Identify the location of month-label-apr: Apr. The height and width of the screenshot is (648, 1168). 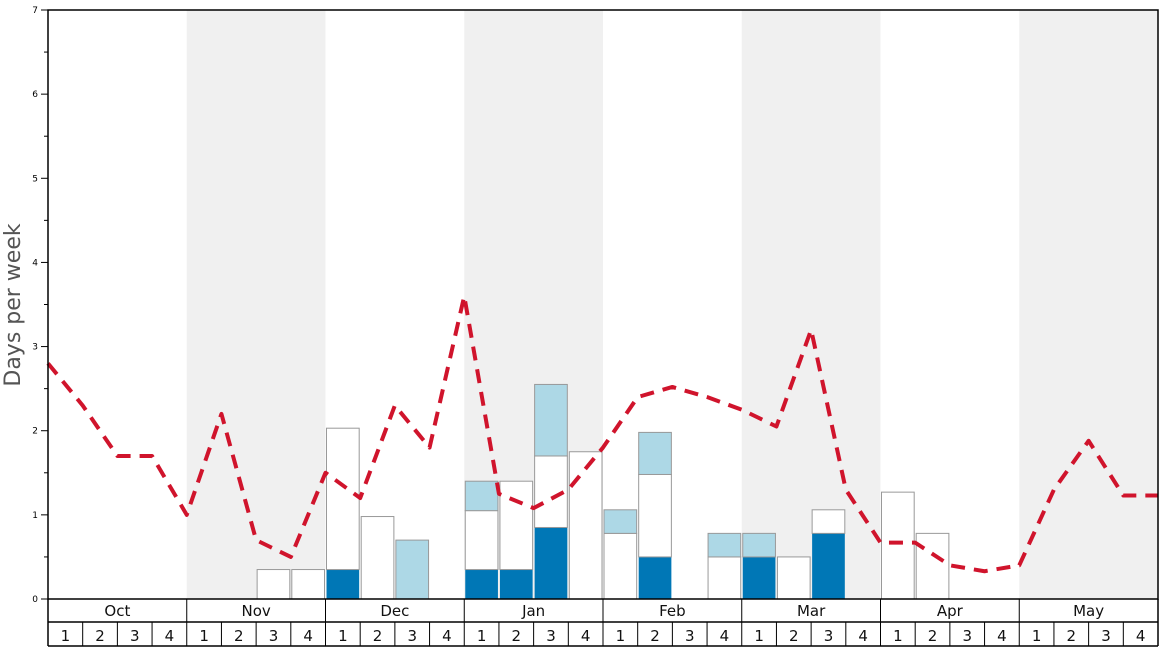
(950, 611).